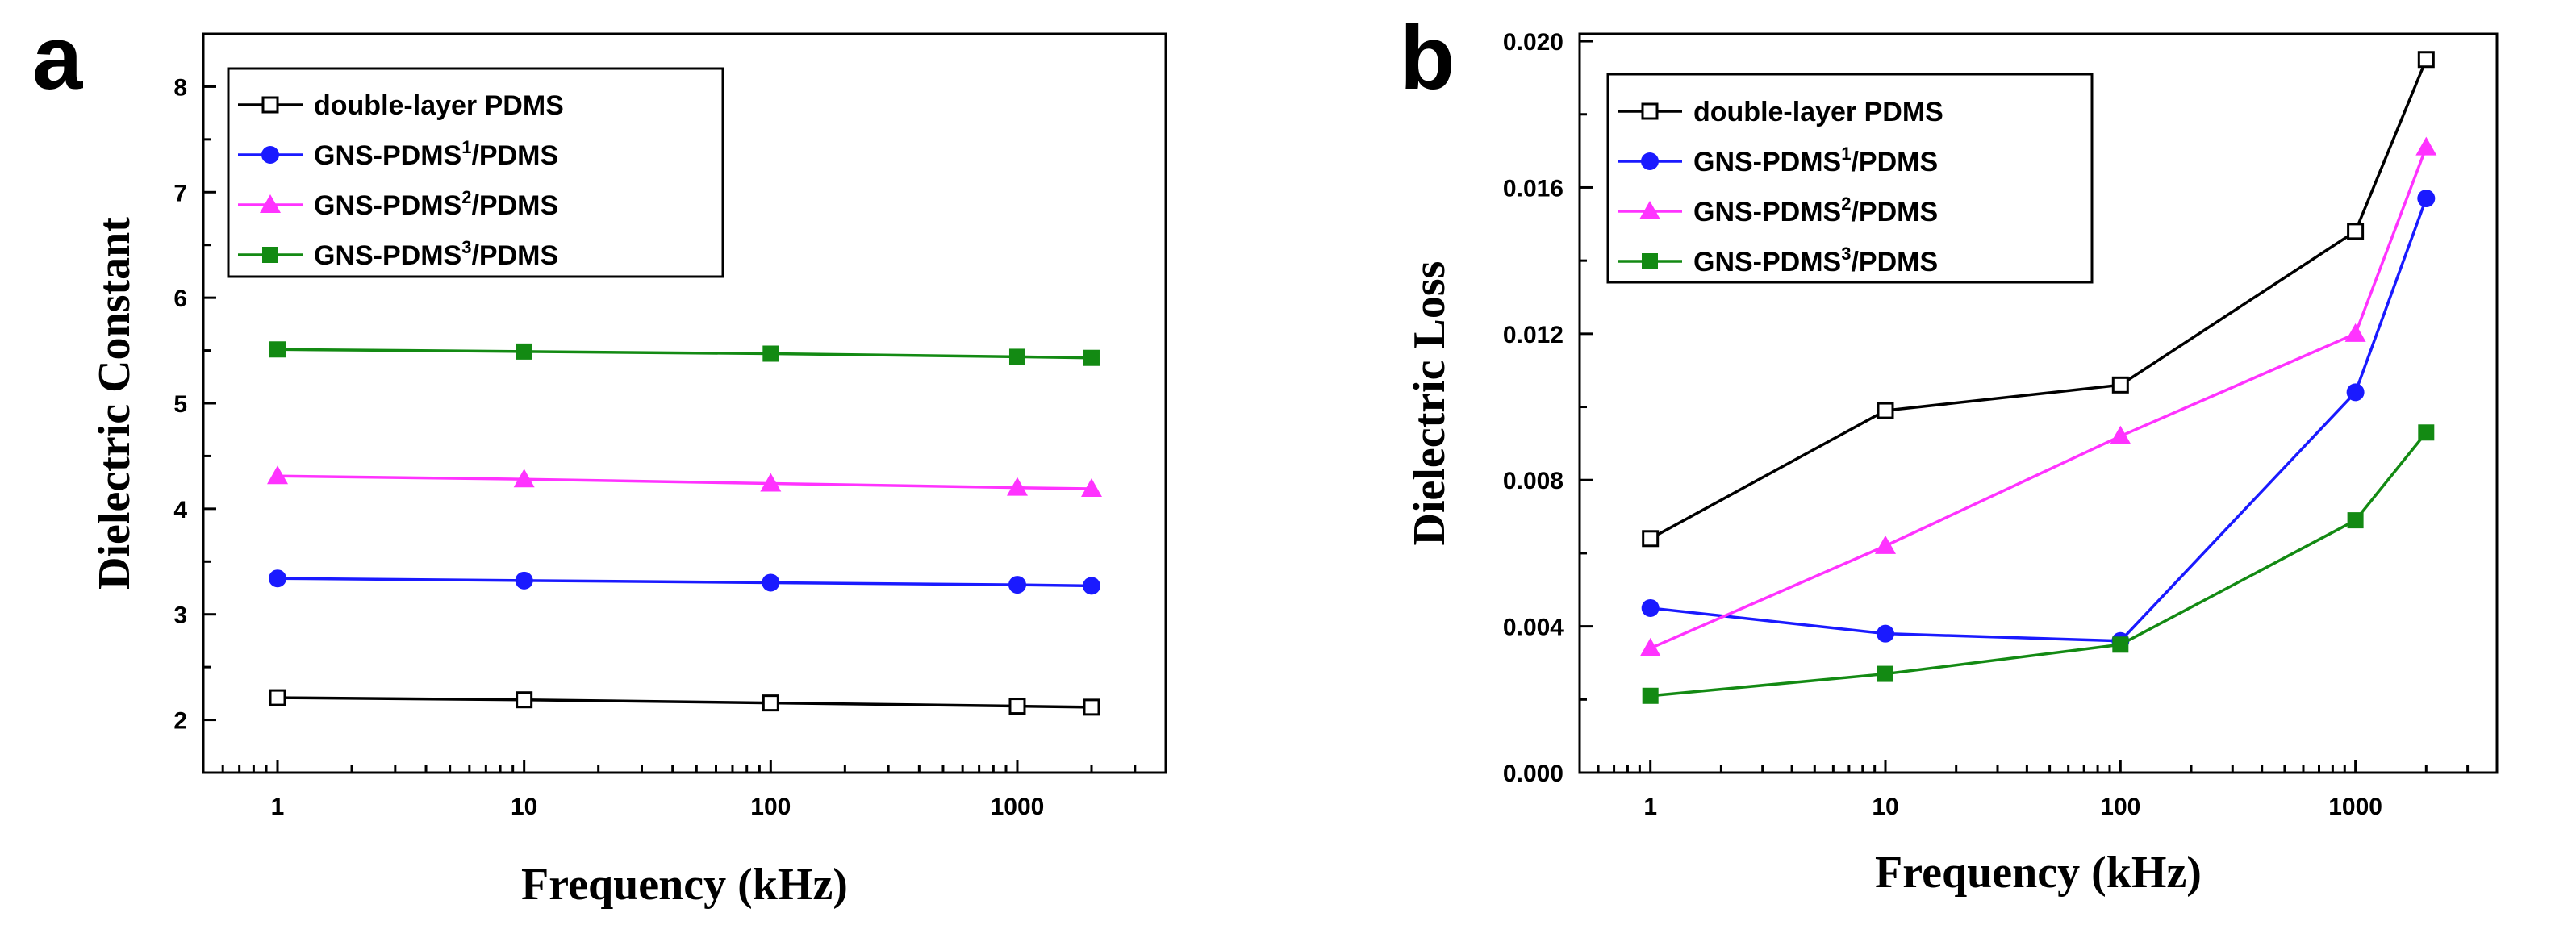 Image resolution: width=2576 pixels, height=942 pixels. I want to click on y-tick-label: 7, so click(180, 193).